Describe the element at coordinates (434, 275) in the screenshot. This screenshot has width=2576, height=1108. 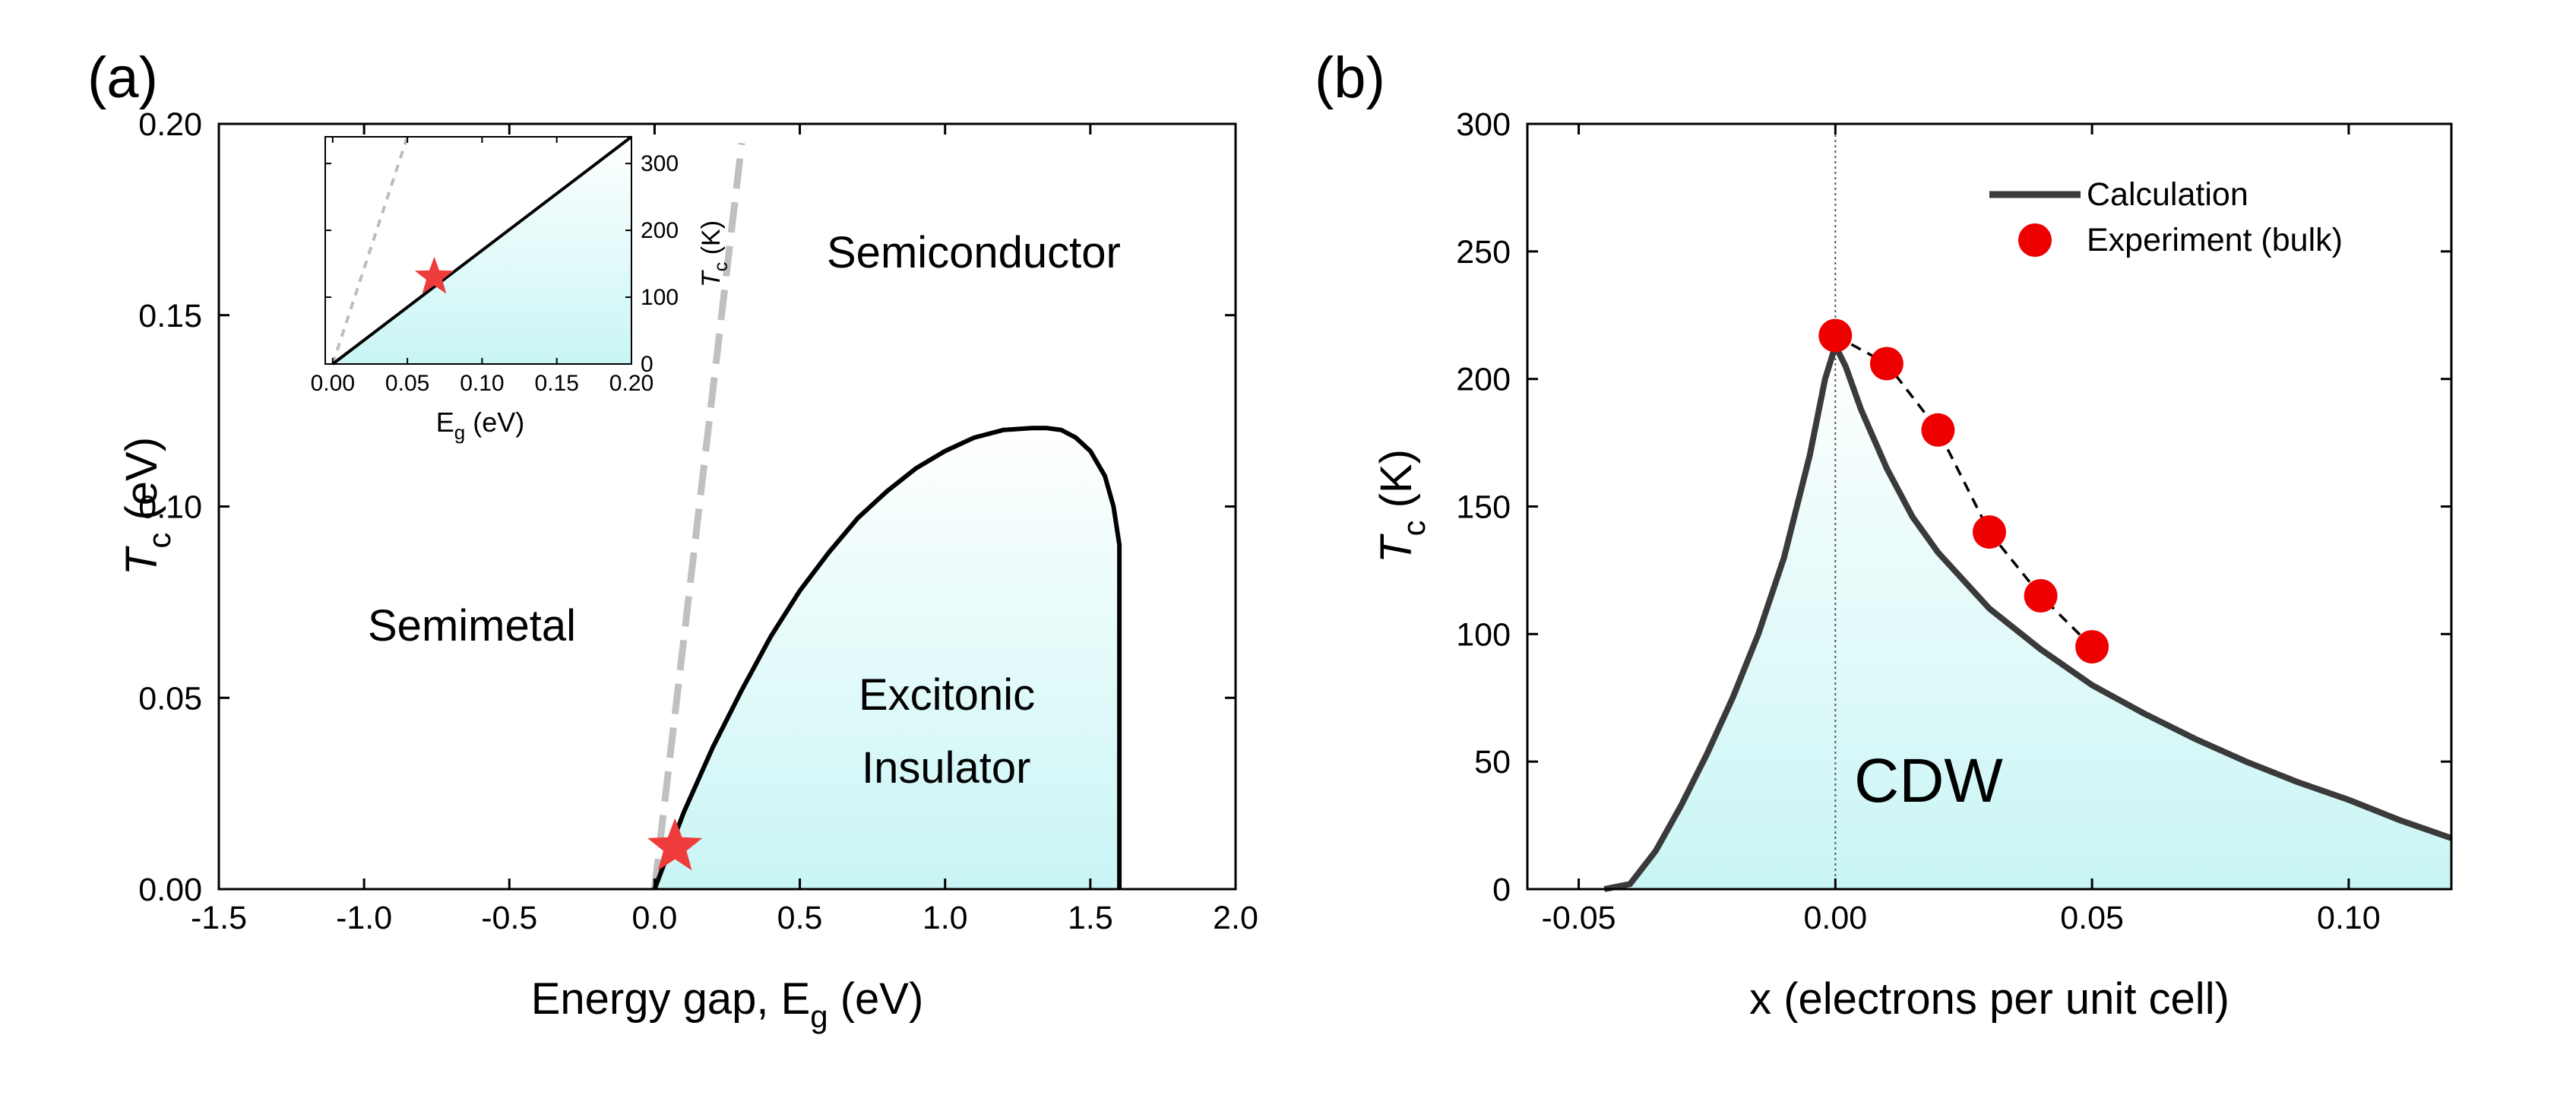
I see `inset-star-marker` at that location.